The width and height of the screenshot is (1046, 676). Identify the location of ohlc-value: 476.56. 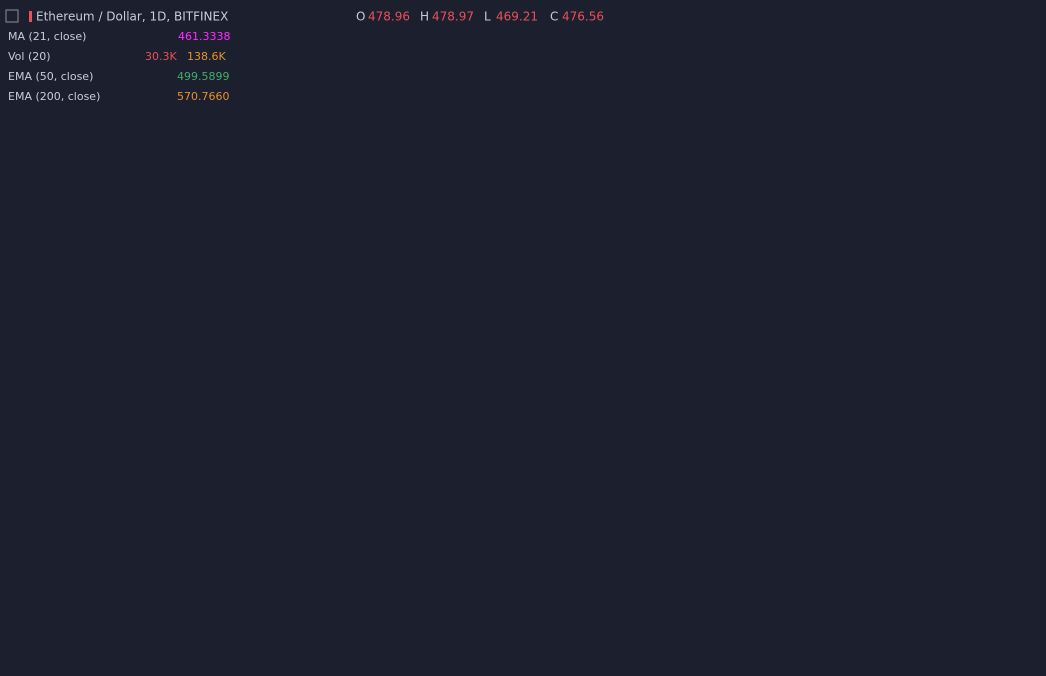
(583, 17).